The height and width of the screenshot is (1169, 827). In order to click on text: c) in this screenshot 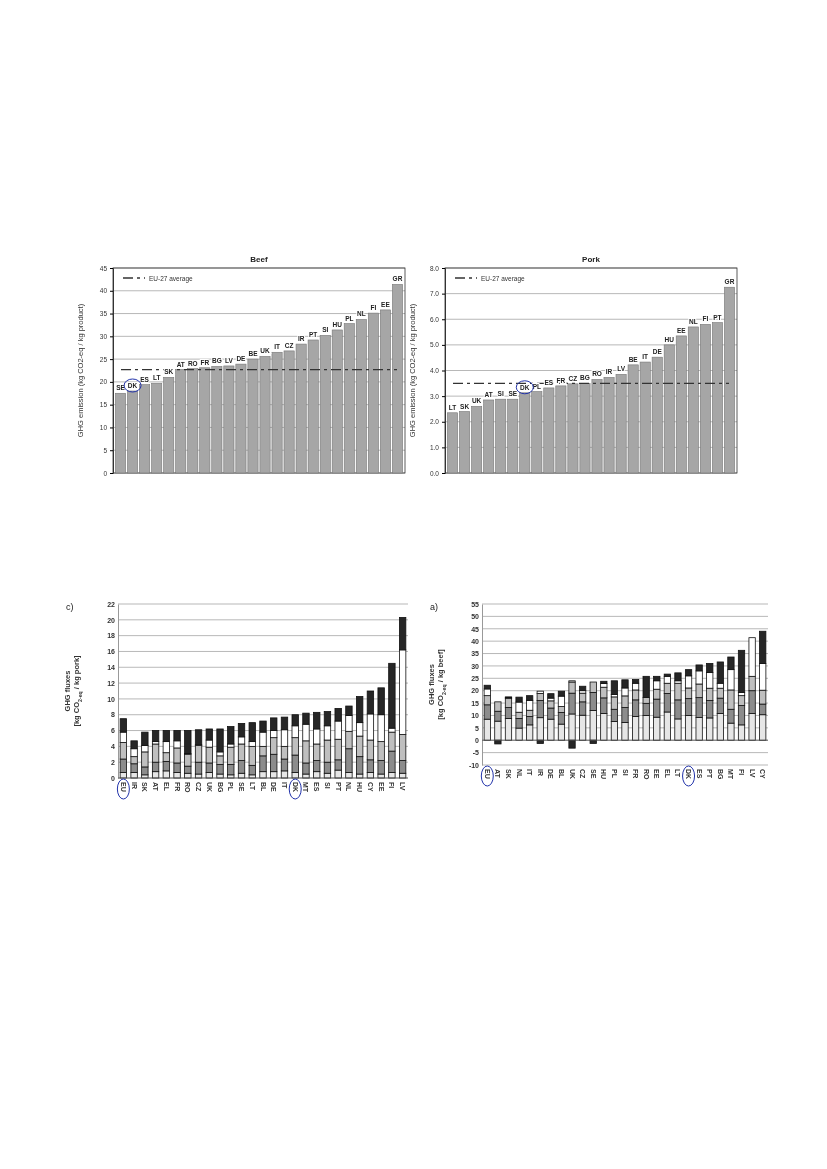, I will do `click(70, 607)`.